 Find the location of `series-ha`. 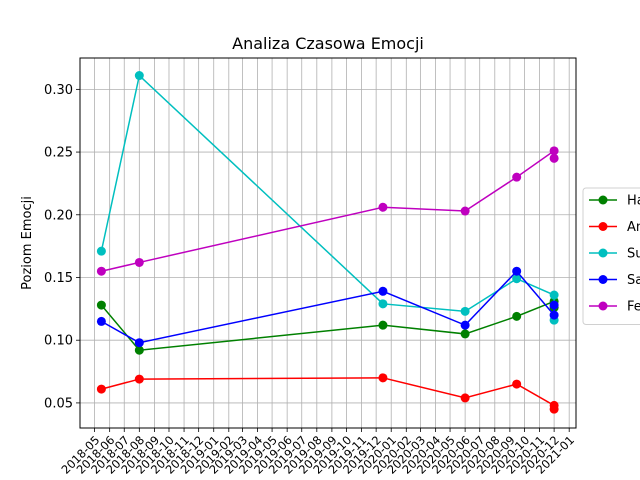

series-ha is located at coordinates (327, 325).